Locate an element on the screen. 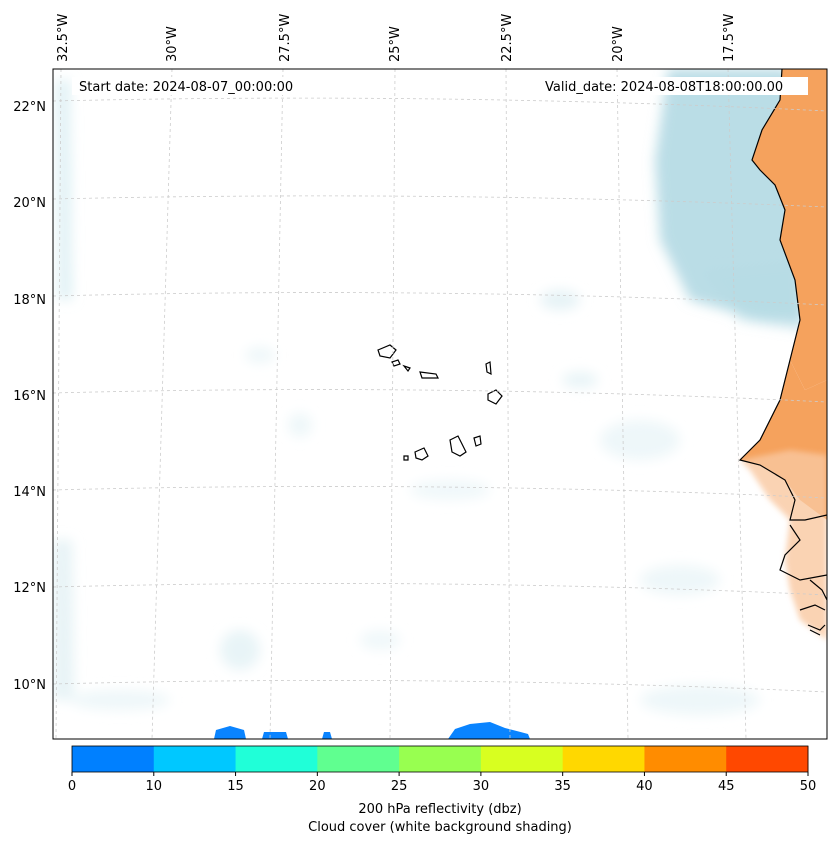 The height and width of the screenshot is (843, 837). valid-date-label: Valid_date: 2024-08-08T18:00:00.00 is located at coordinates (664, 87).